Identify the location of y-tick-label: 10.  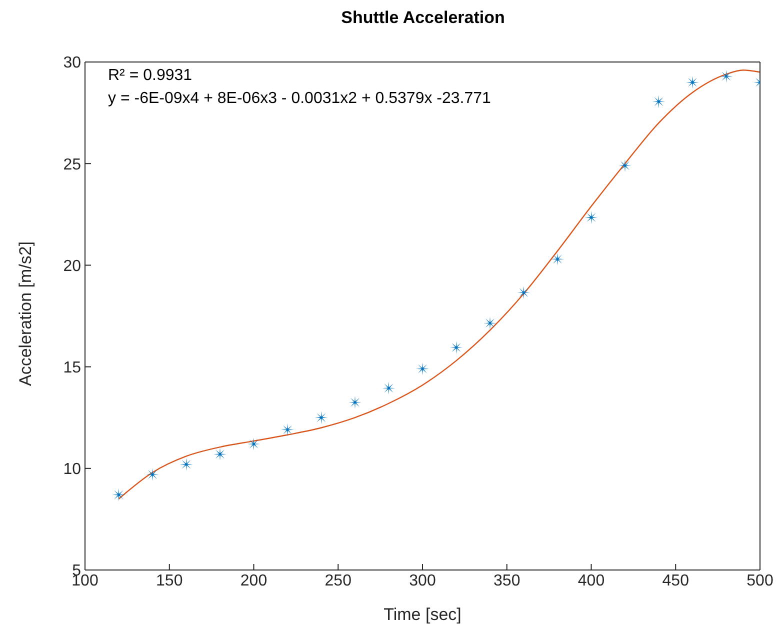
(72, 469).